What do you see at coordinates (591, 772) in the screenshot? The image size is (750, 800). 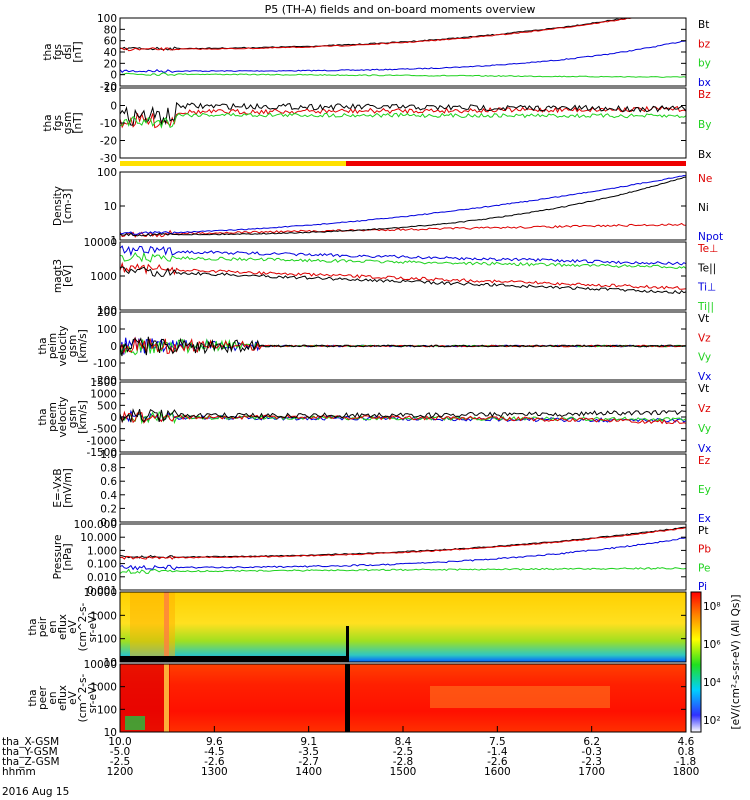 I see `footer-value: 1700` at bounding box center [591, 772].